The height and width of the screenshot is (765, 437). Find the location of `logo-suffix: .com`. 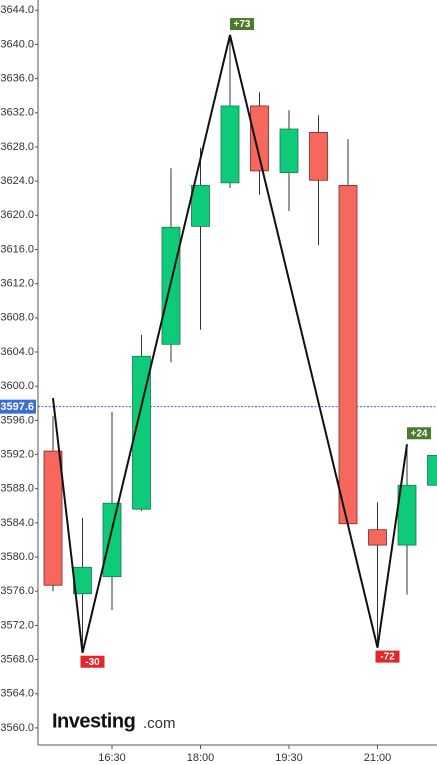

logo-suffix: .com is located at coordinates (159, 723).